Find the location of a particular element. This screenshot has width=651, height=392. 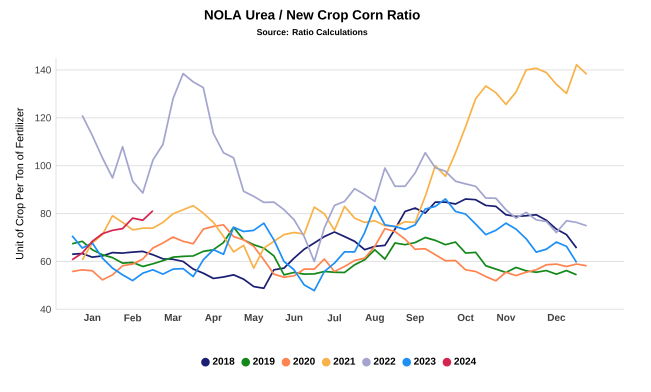

y-tick-label: 40 is located at coordinates (45, 309).